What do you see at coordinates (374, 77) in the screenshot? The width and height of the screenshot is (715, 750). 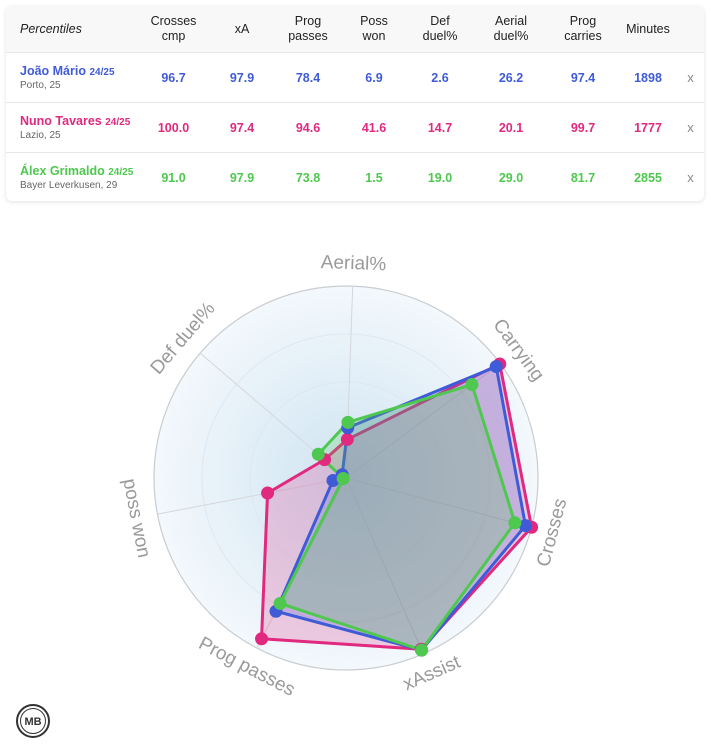 I see `table-cell: 6.9` at bounding box center [374, 77].